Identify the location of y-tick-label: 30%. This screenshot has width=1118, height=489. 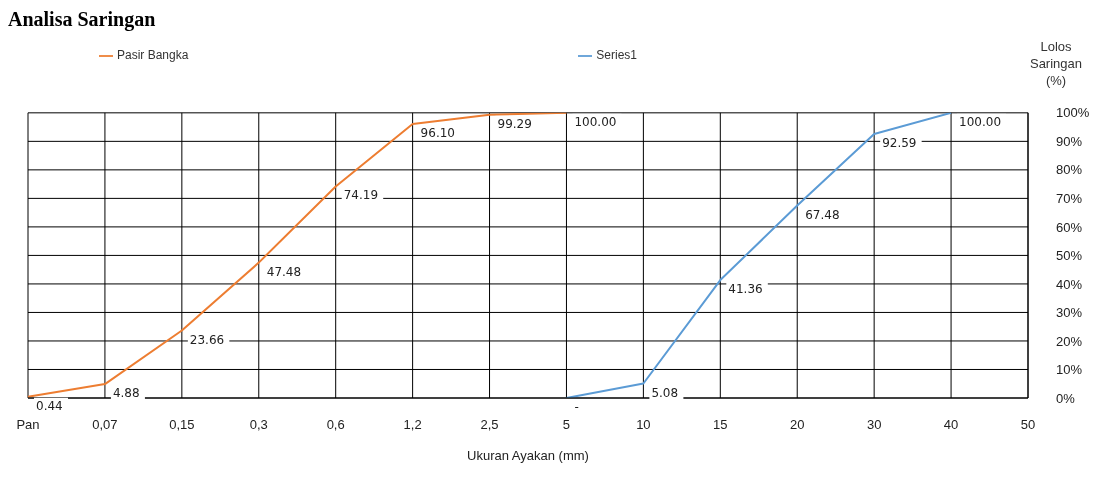
(1069, 313).